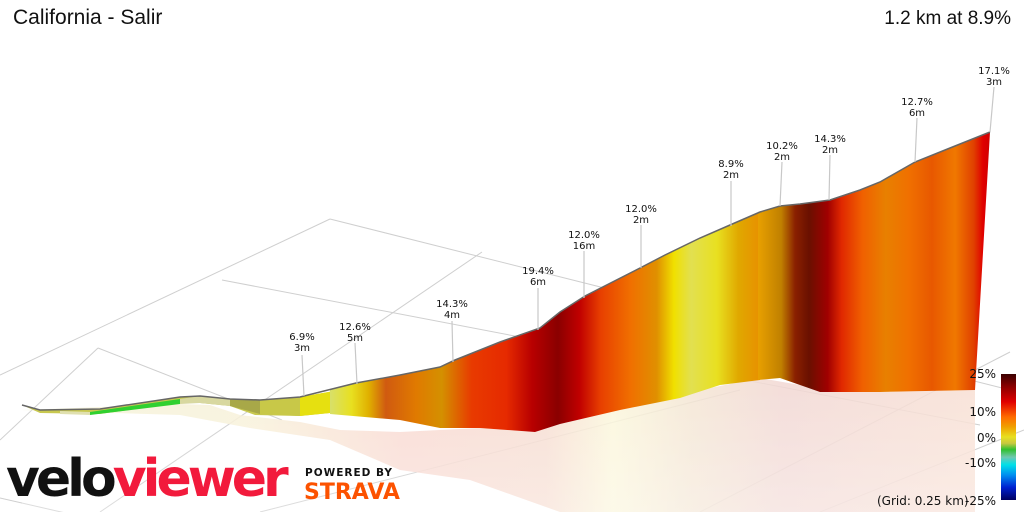  Describe the element at coordinates (301, 337) in the screenshot. I see `annotation-grade: 6.9%` at that location.